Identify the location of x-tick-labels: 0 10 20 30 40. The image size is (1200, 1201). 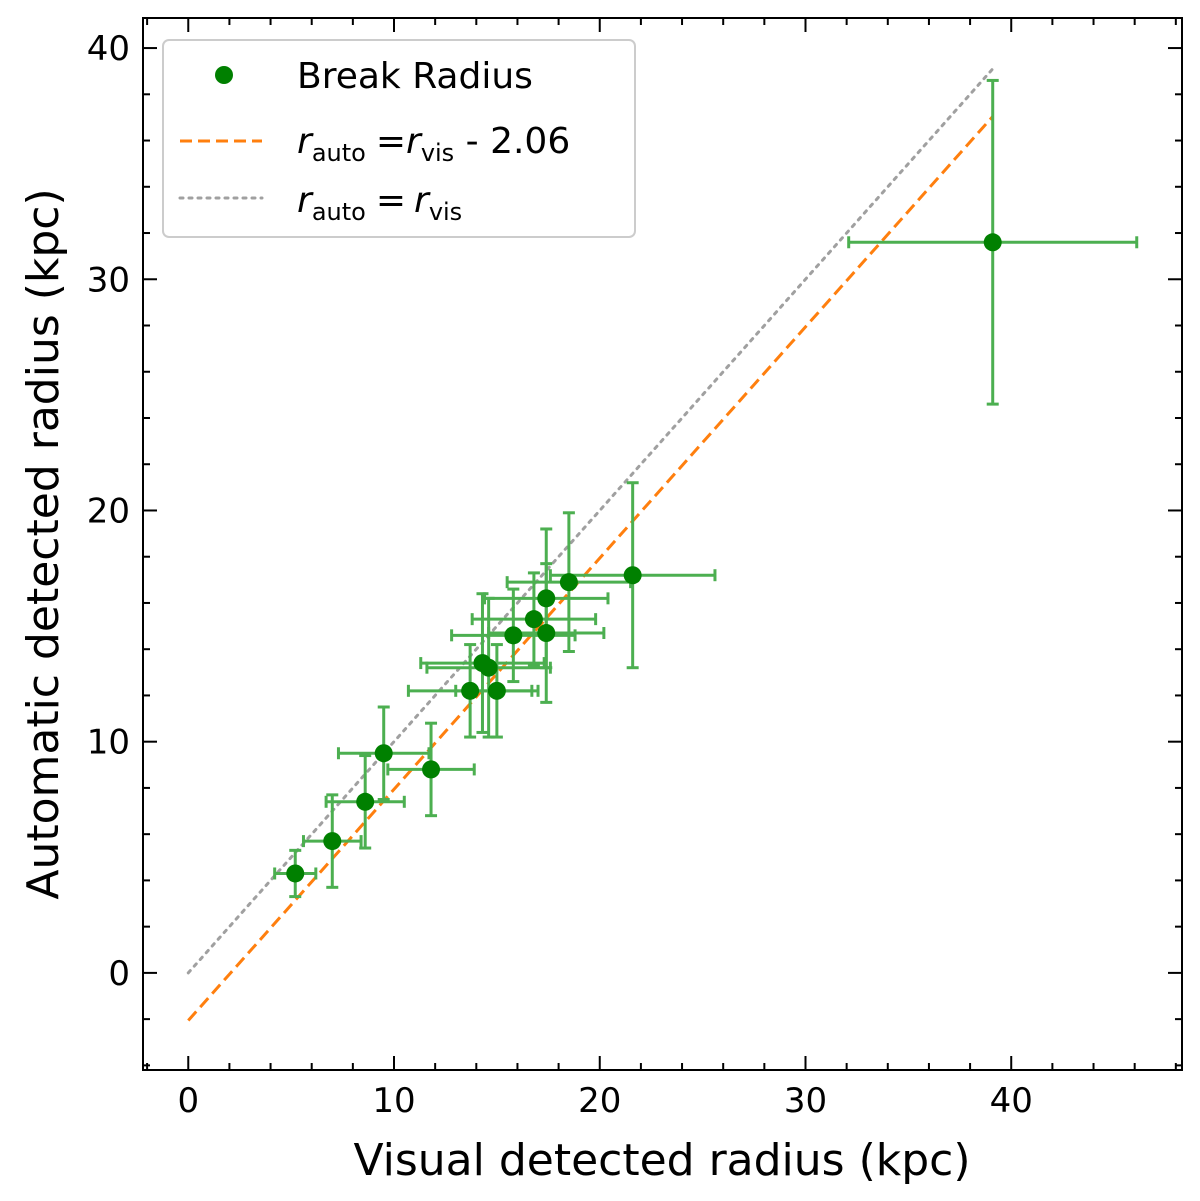
(604, 1101).